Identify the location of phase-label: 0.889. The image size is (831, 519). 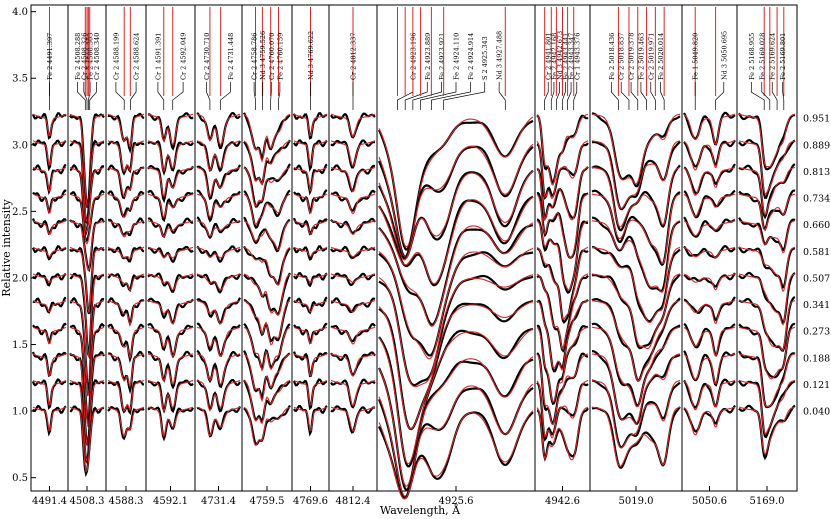
(816, 145).